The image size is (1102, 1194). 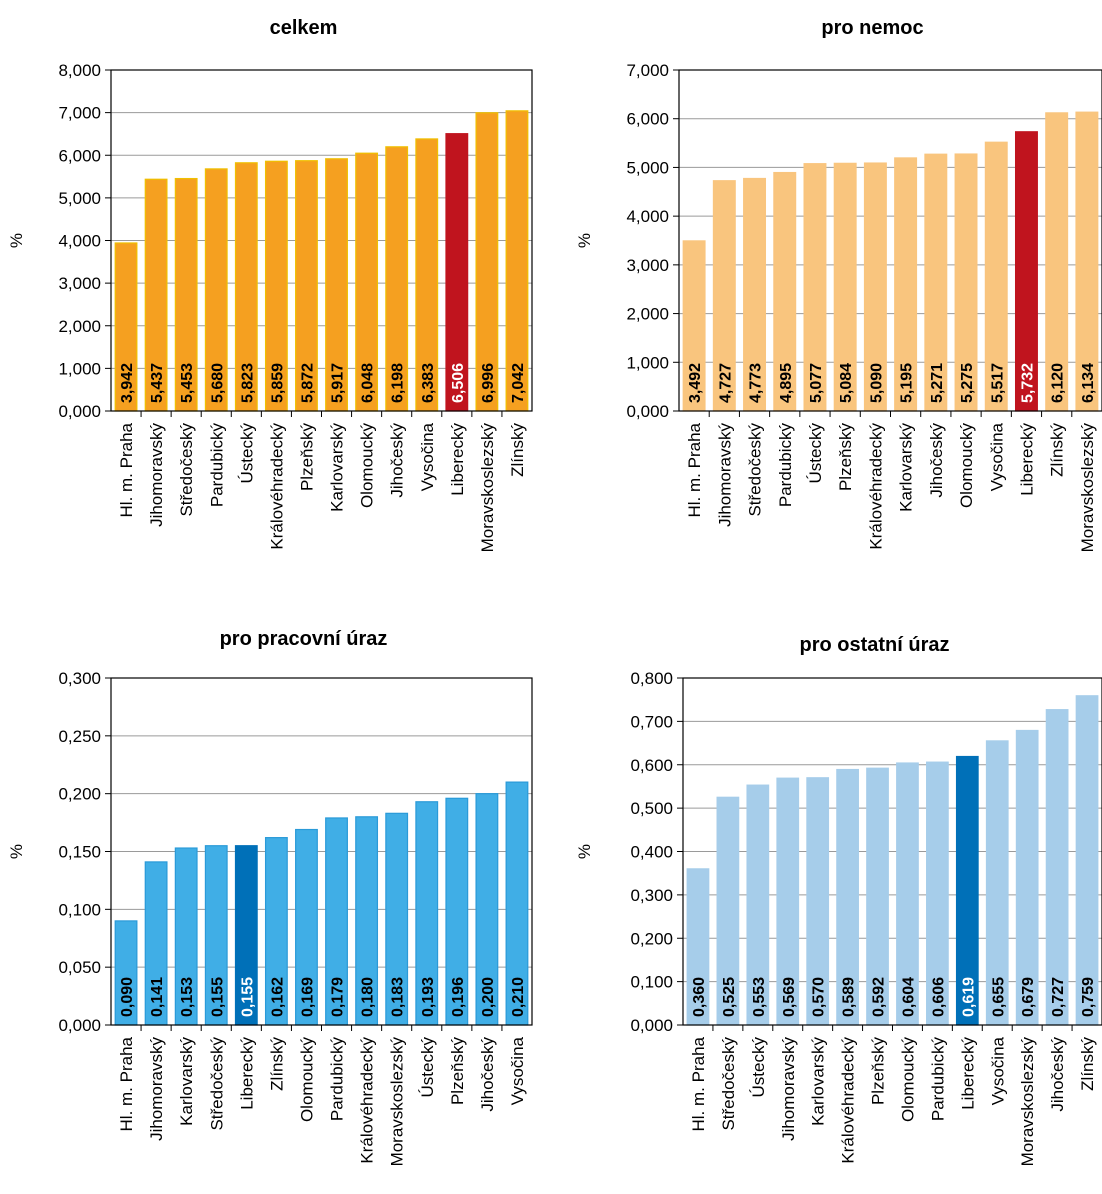 I want to click on data-label: 6,996, so click(x=488, y=383).